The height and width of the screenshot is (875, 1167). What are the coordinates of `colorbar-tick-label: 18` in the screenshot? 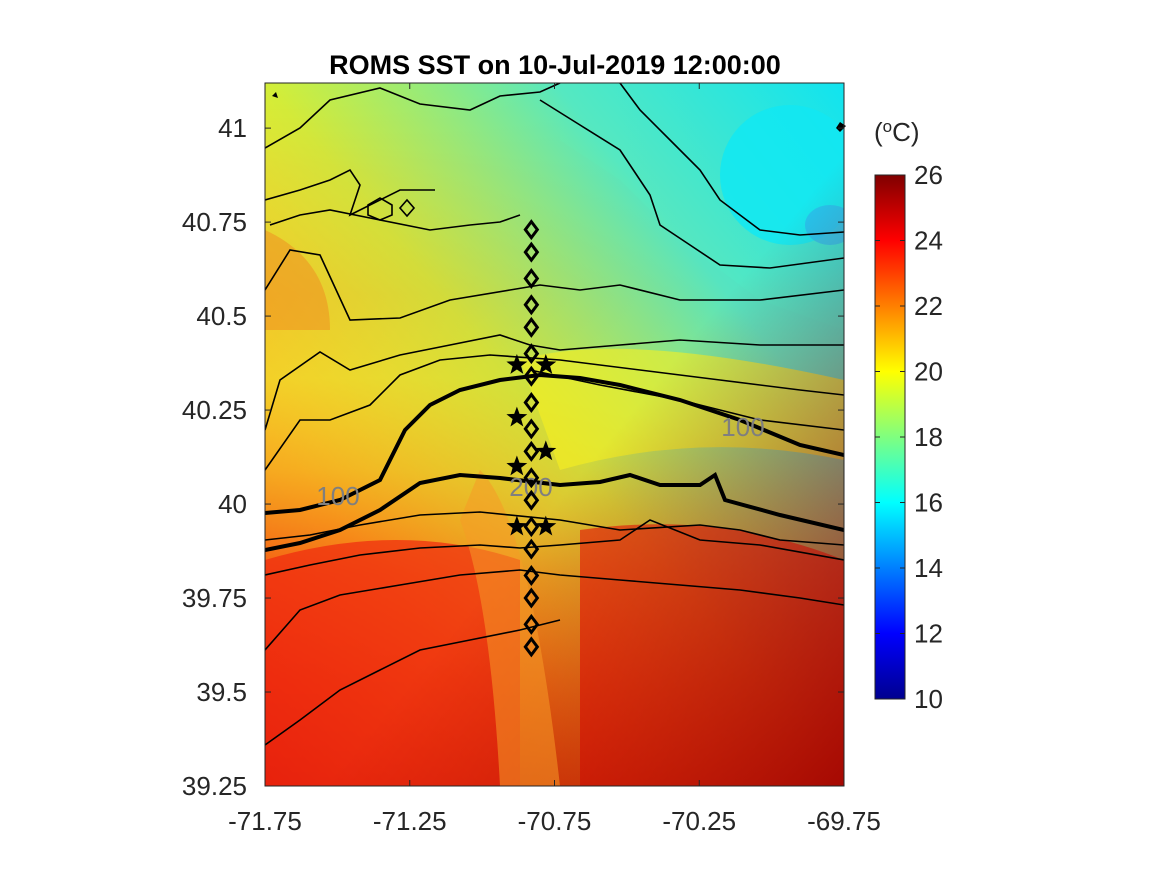 It's located at (928, 437).